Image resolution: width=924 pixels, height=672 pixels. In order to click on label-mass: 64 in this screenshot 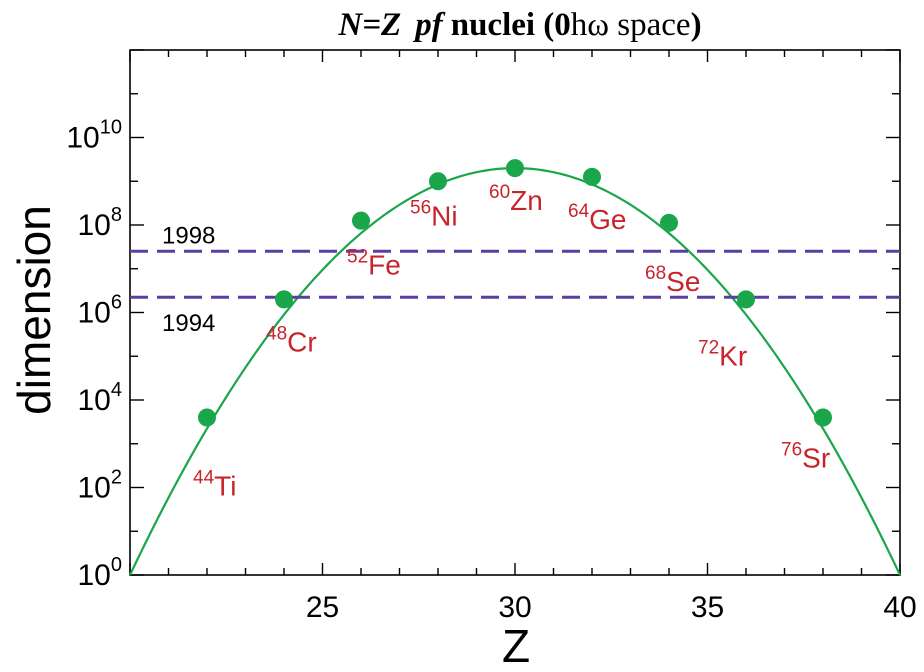, I will do `click(579, 211)`.